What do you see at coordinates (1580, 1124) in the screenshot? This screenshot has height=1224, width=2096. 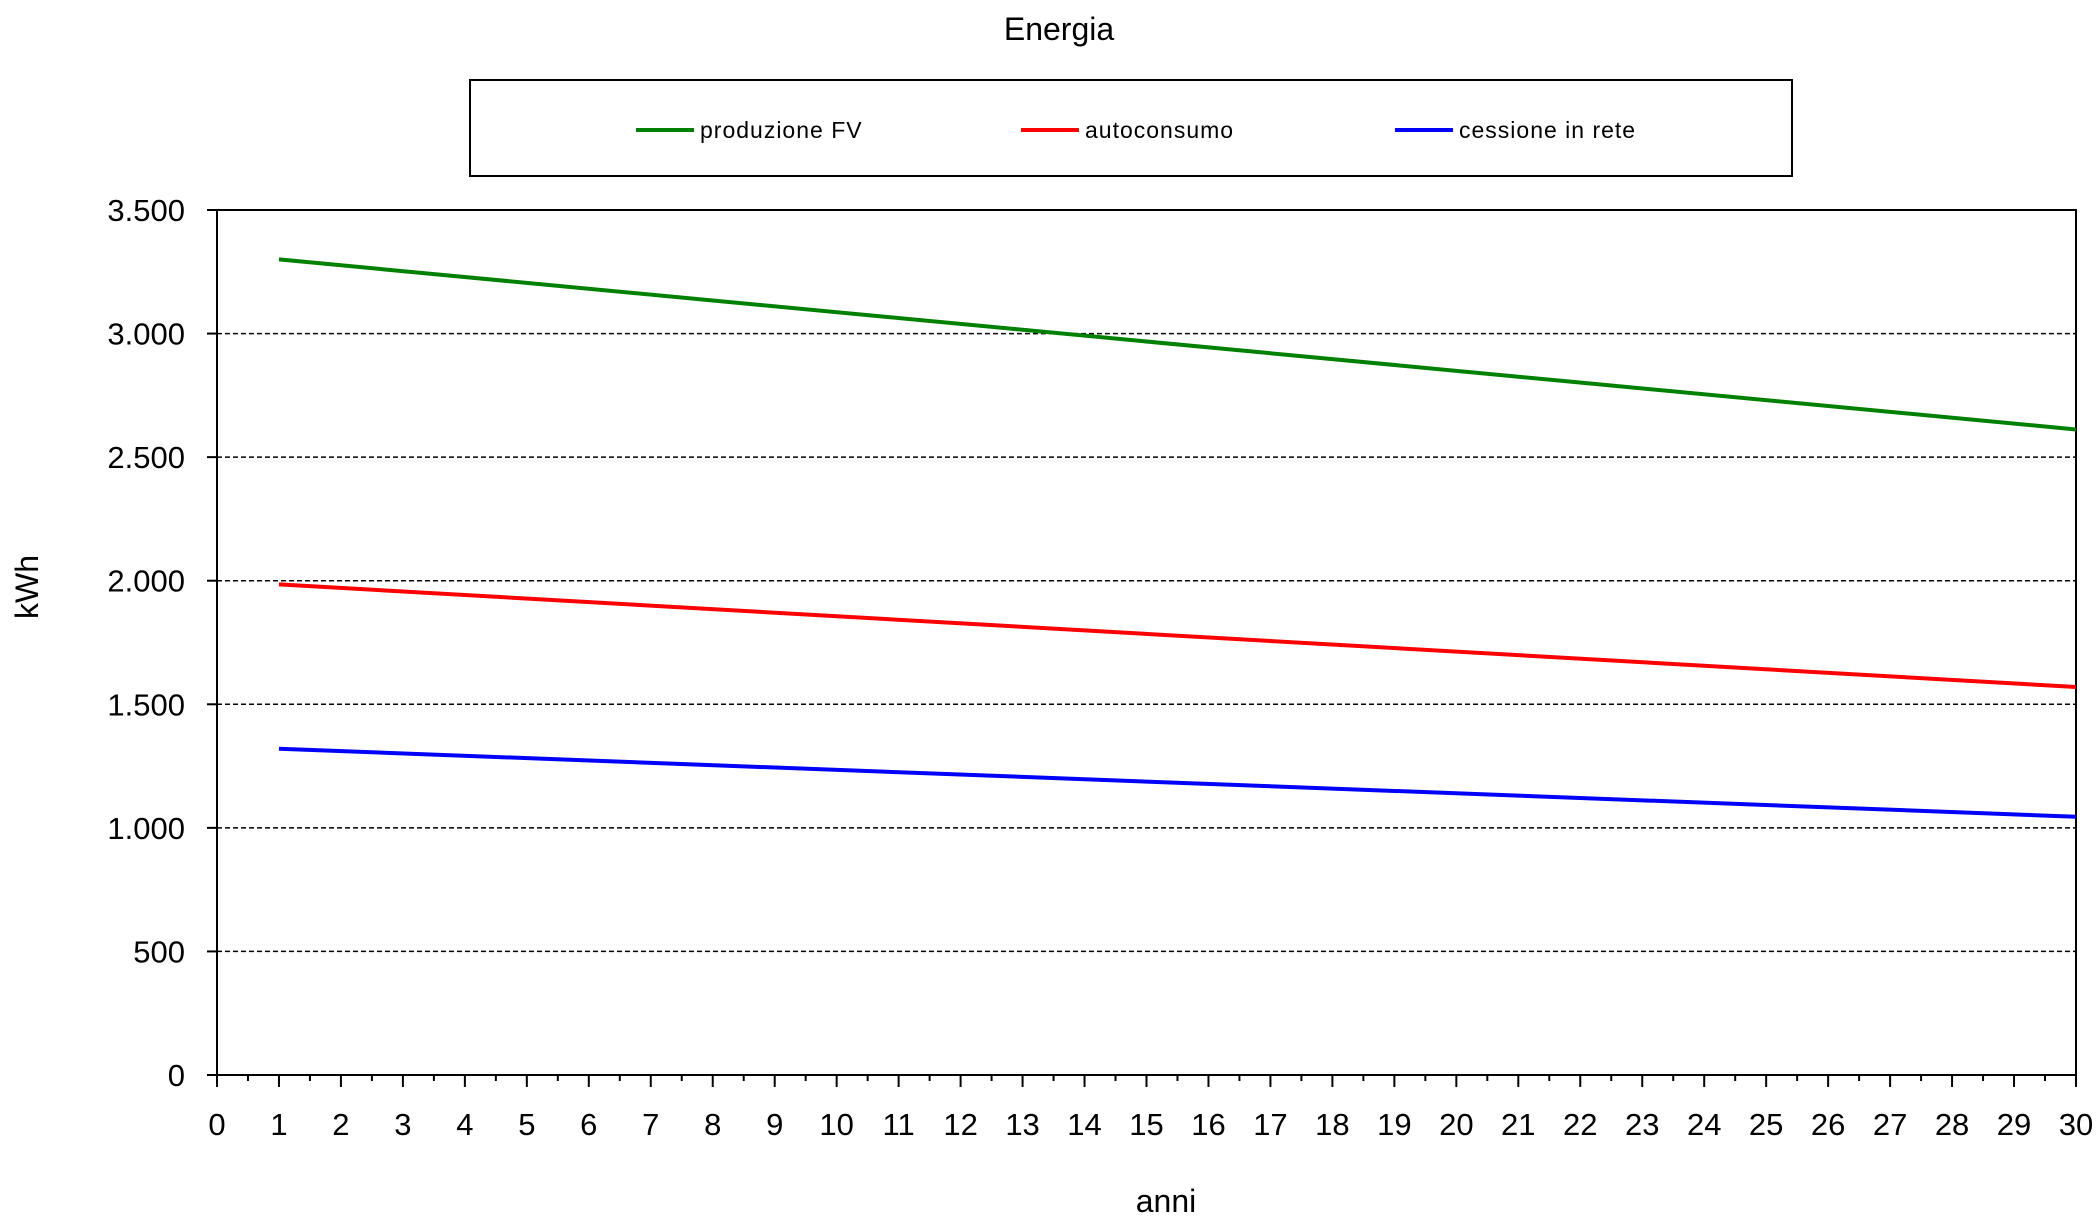 I see `x-tick-label: 22` at bounding box center [1580, 1124].